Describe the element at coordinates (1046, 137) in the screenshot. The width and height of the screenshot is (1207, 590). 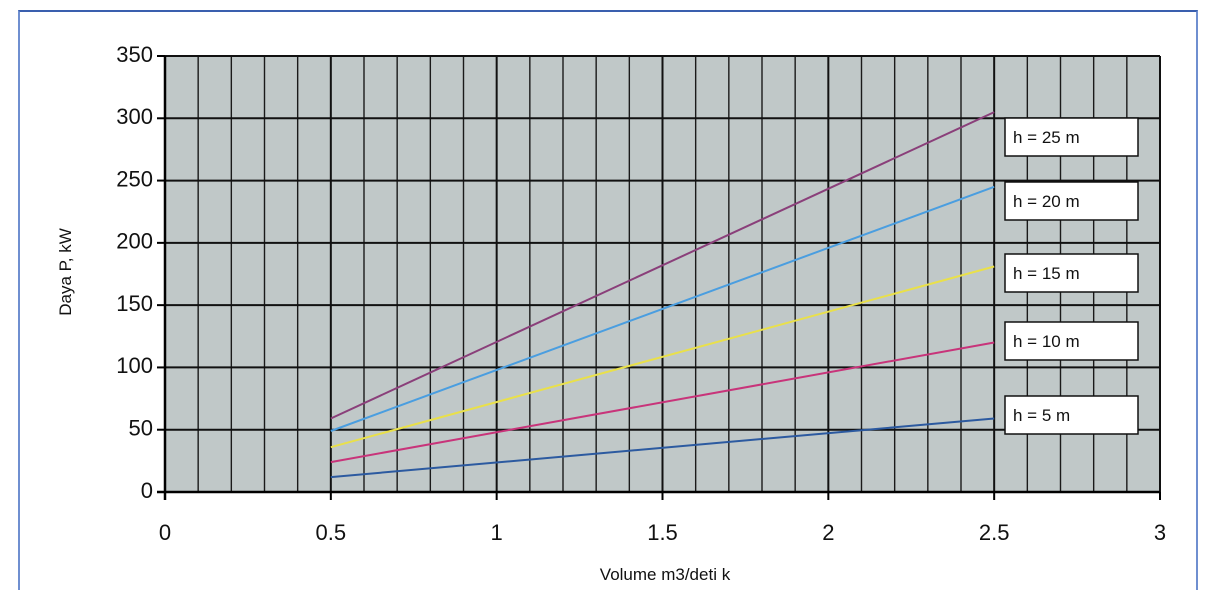
I see `legend-entry-1: h = 25 m` at that location.